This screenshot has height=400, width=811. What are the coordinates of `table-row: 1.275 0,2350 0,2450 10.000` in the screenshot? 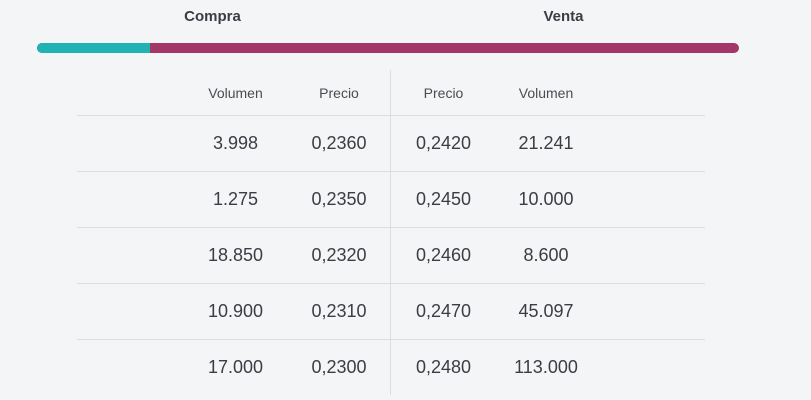 It's located at (391, 199).